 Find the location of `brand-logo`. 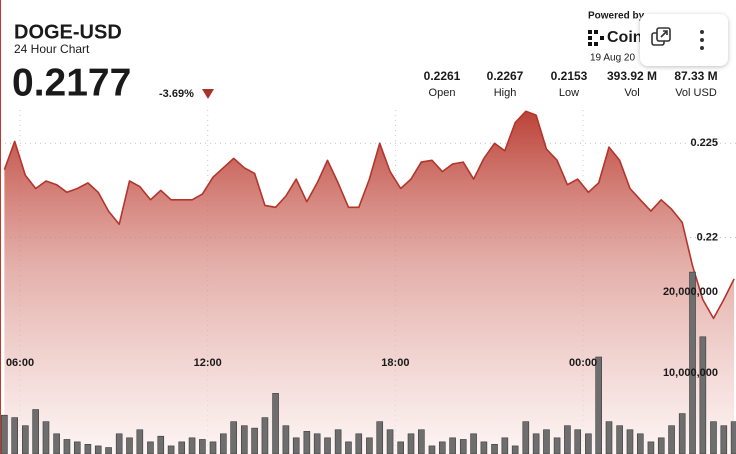

brand-logo is located at coordinates (596, 38).